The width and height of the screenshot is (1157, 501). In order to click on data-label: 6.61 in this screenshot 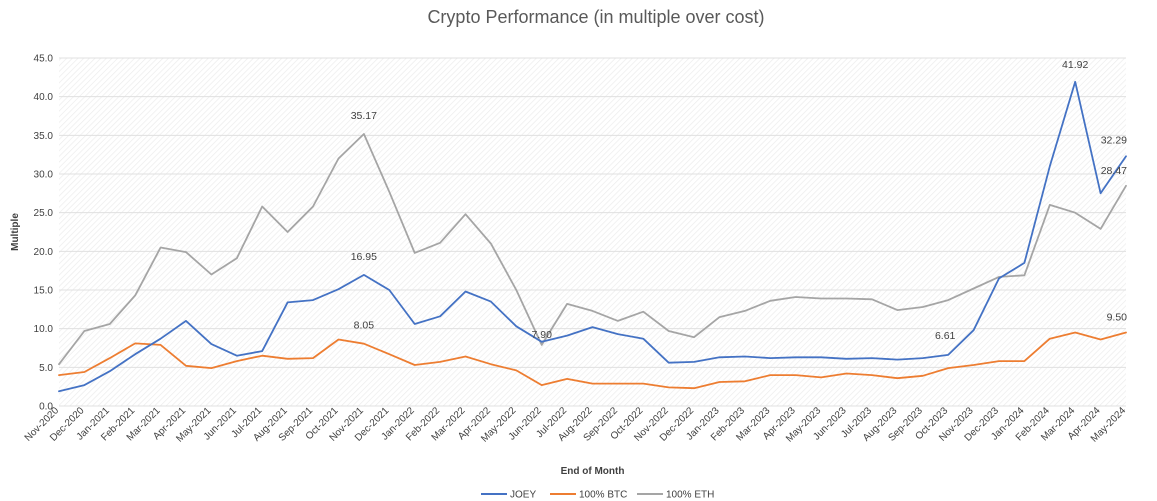, I will do `click(945, 336)`.